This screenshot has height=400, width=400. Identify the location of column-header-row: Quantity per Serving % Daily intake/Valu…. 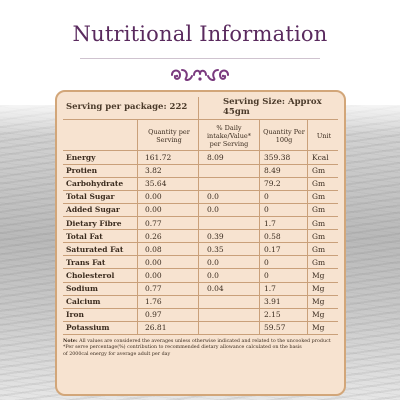
(200, 136).